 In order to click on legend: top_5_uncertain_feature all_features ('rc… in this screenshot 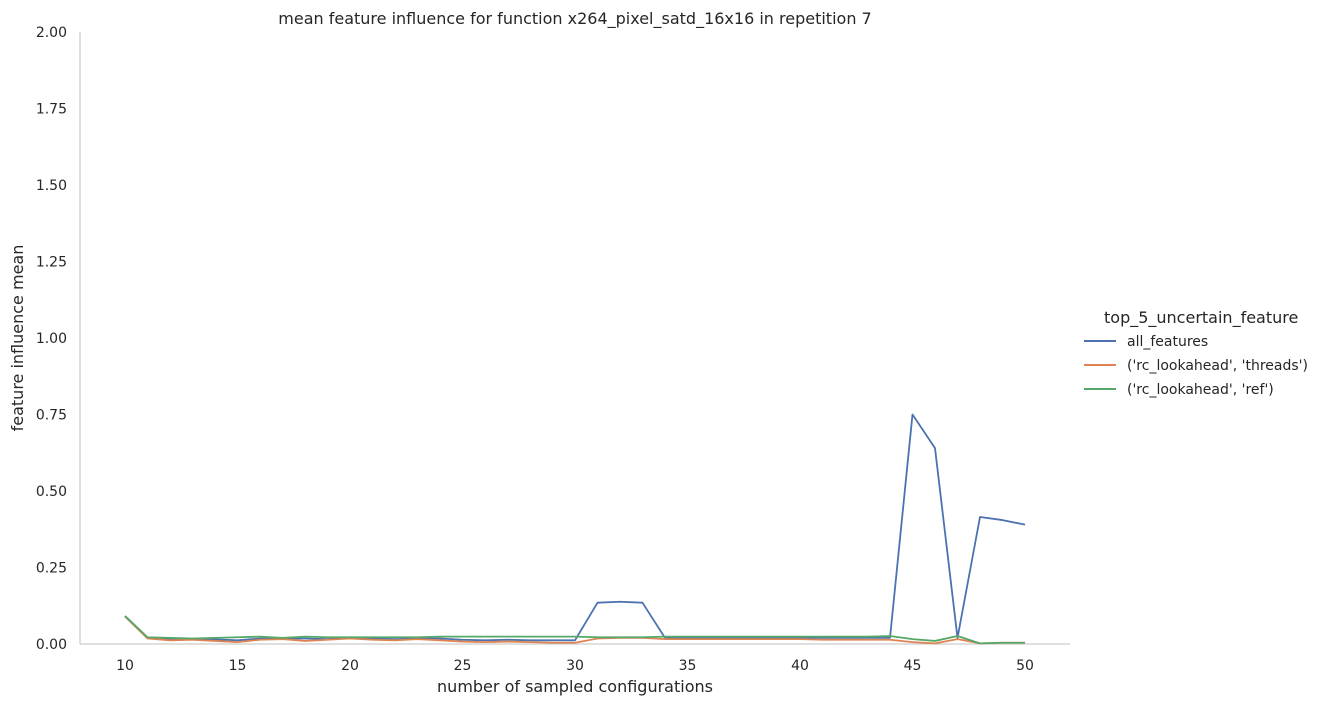, I will do `click(1196, 353)`.